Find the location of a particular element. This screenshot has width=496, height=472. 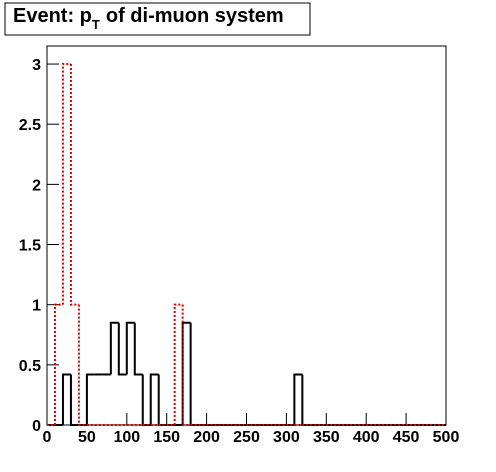

x-tick-label: 350 is located at coordinates (326, 437).